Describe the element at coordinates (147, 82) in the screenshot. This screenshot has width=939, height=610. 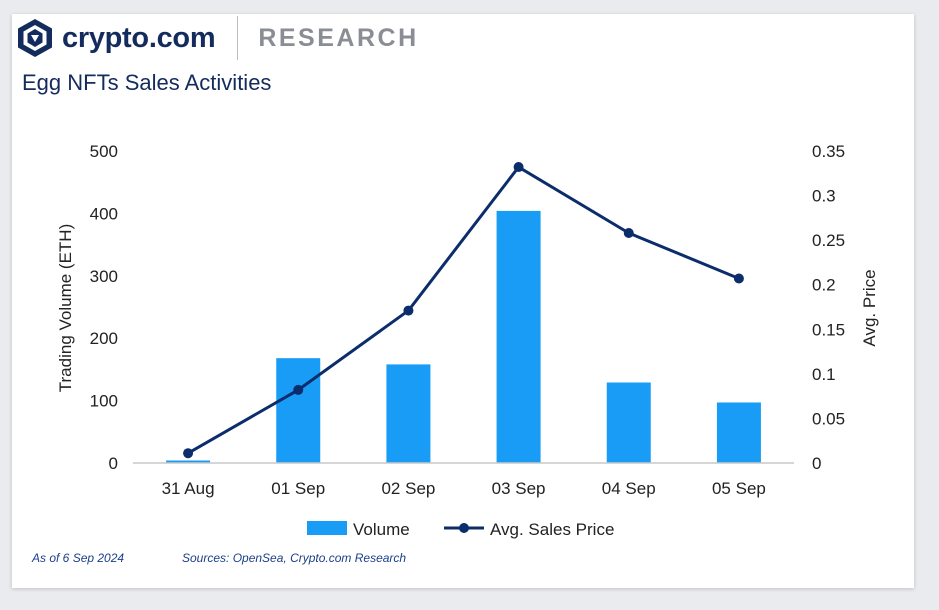
I see `chart-title: Egg NFTs Sales Activities` at that location.